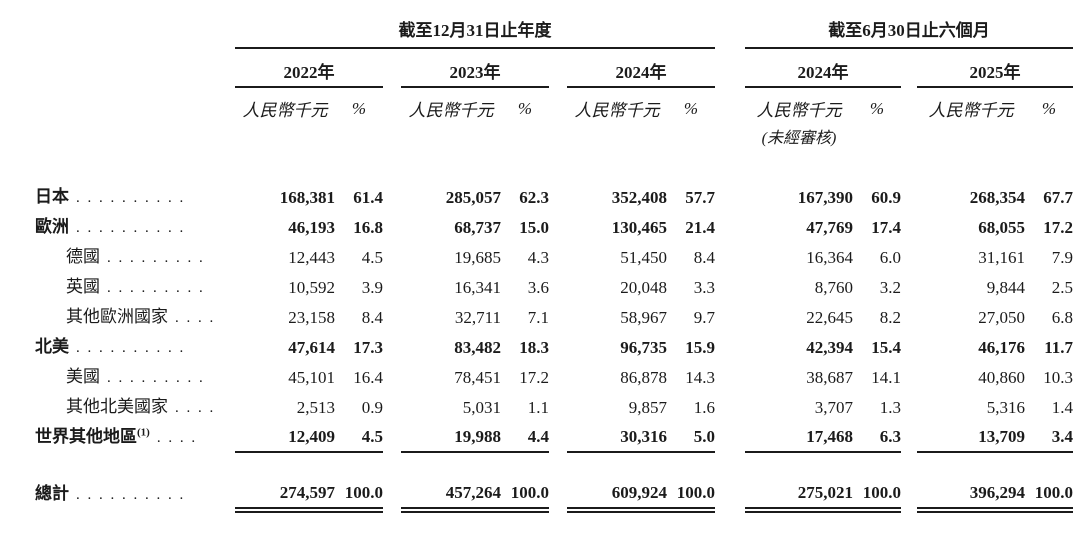 The image size is (1080, 536). What do you see at coordinates (1062, 407) in the screenshot?
I see `percent-cell: 1.4` at bounding box center [1062, 407].